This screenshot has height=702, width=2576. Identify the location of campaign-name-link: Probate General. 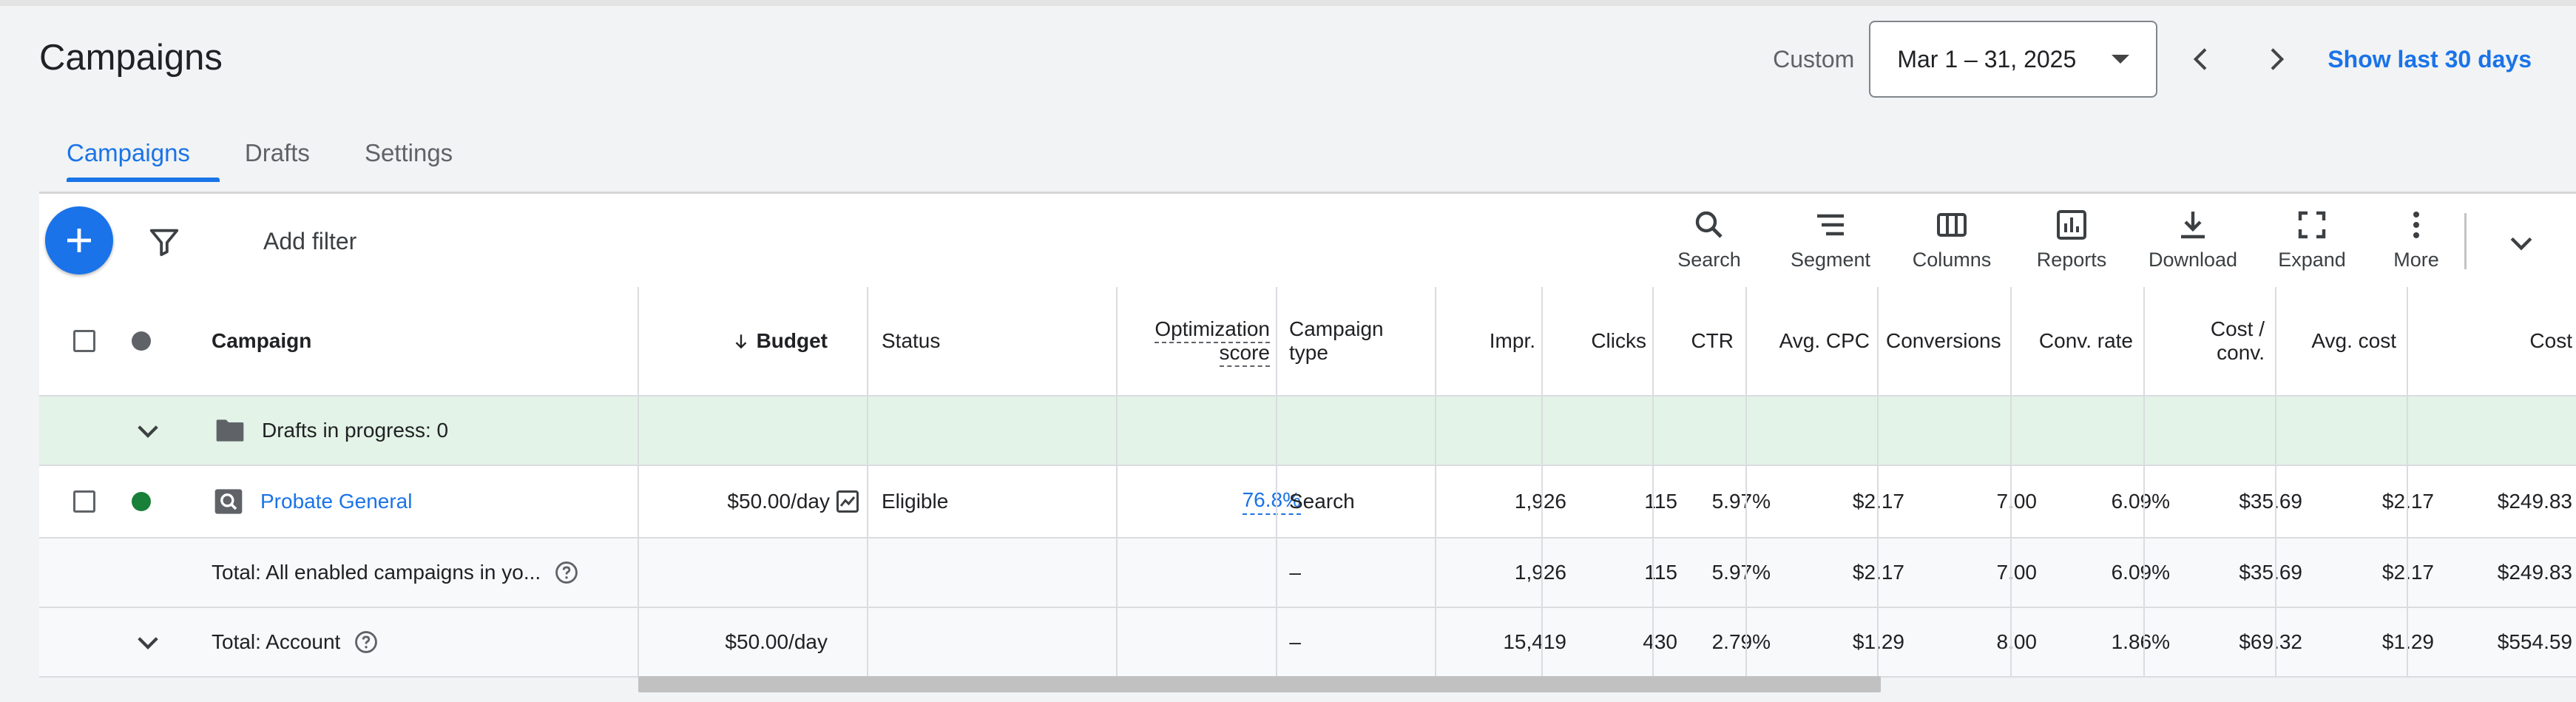
(336, 501).